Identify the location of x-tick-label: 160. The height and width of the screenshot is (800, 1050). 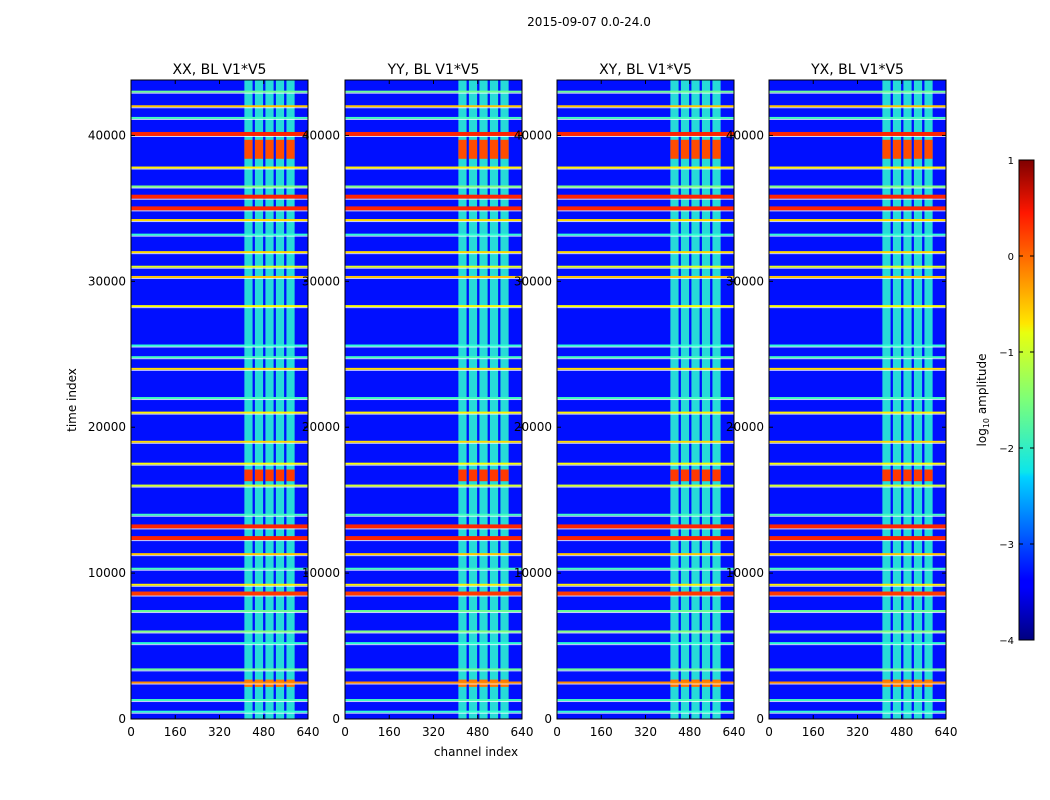
(389, 732).